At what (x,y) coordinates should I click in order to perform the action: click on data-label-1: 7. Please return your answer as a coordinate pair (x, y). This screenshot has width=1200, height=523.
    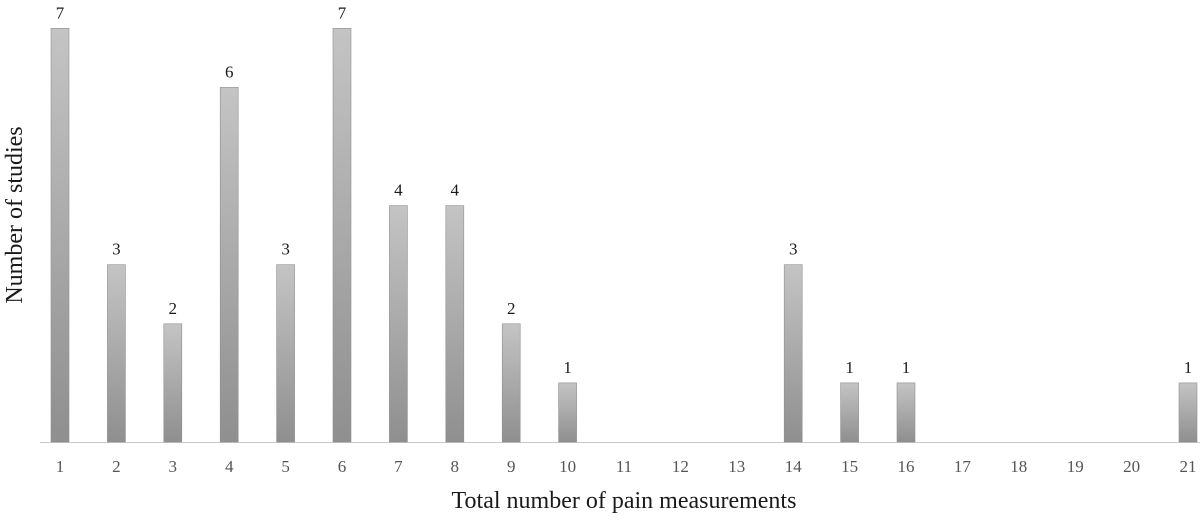
    Looking at the image, I should click on (60, 12).